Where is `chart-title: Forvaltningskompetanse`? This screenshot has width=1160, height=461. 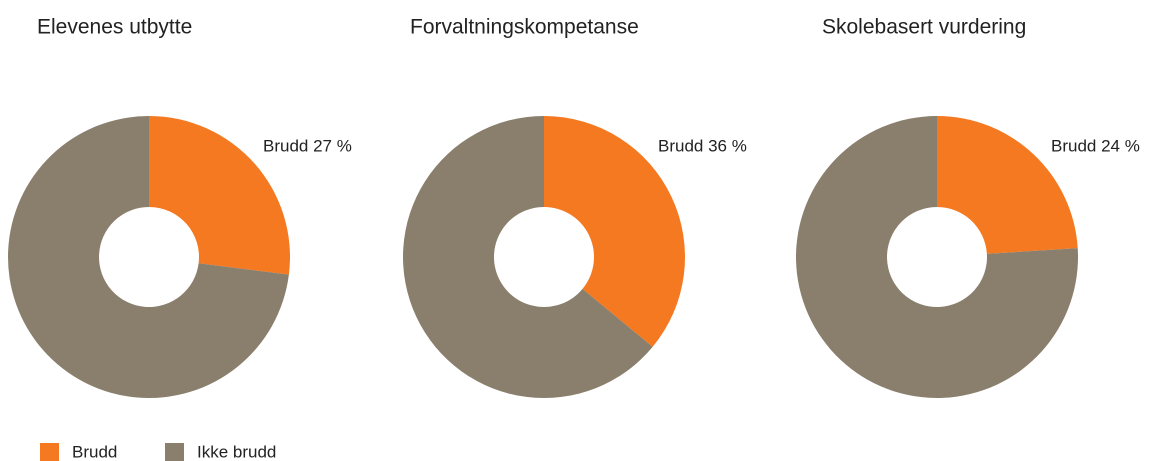 chart-title: Forvaltningskompetanse is located at coordinates (524, 27).